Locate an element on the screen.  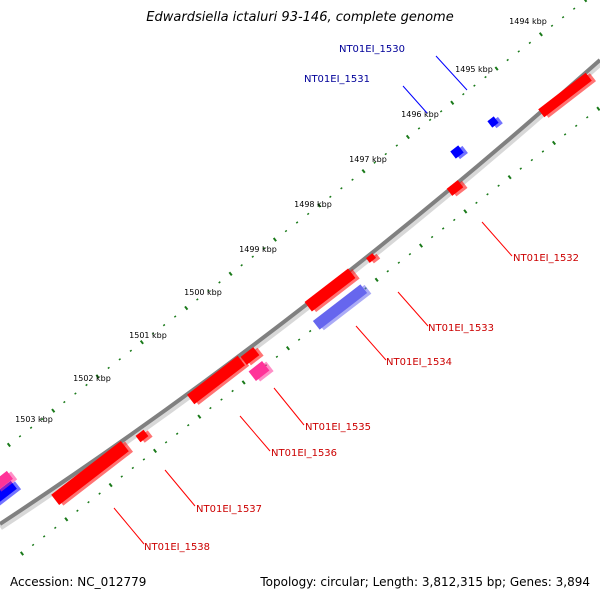
tick-label: 1496 kbp is located at coordinates (420, 114).